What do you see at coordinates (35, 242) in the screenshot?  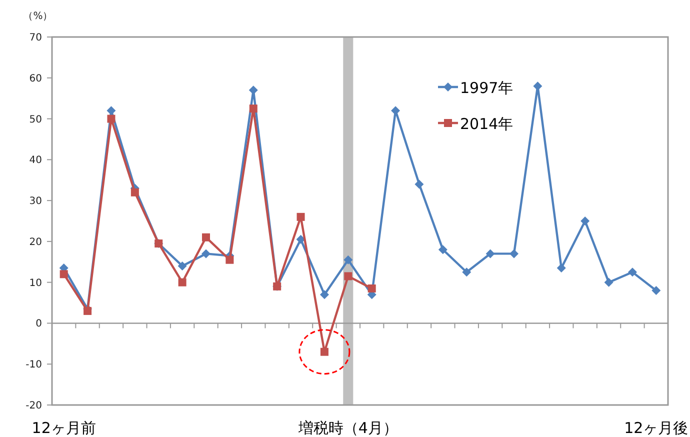 I see `y-tick-label: 20` at bounding box center [35, 242].